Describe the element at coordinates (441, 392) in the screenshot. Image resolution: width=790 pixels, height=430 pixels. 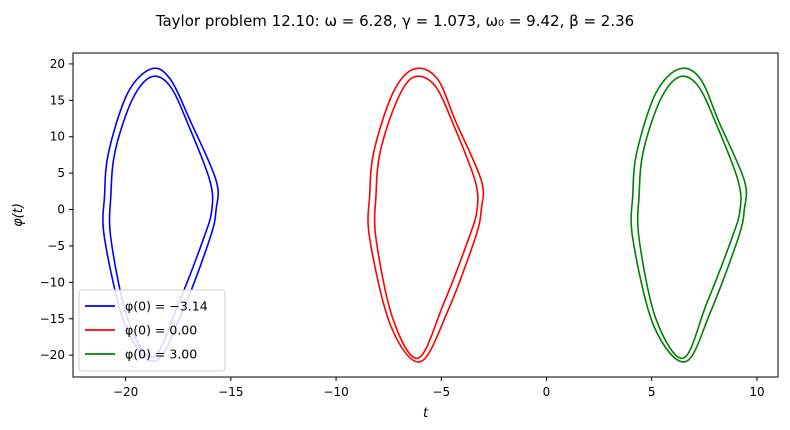
I see `x-tick-label: −5` at that location.